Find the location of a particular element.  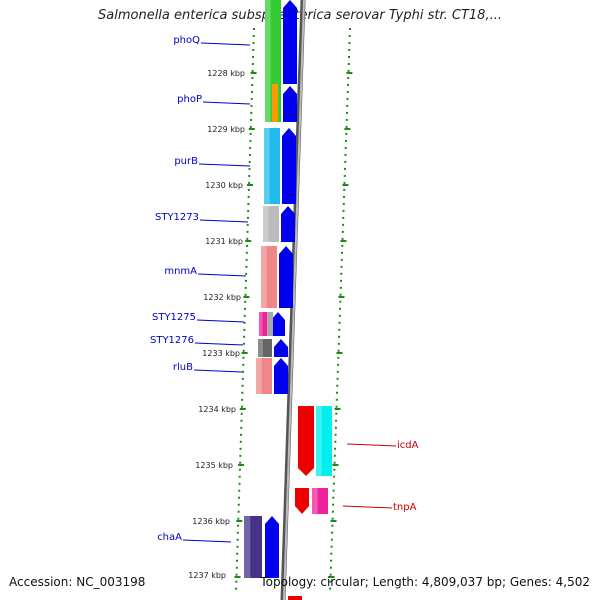

gene-label-chaa: chaA is located at coordinates (169, 537).